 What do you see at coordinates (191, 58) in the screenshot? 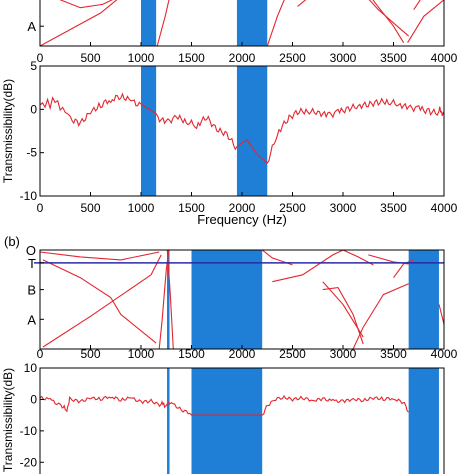
I see `a-band-x-tick-label: 1500` at bounding box center [191, 58].